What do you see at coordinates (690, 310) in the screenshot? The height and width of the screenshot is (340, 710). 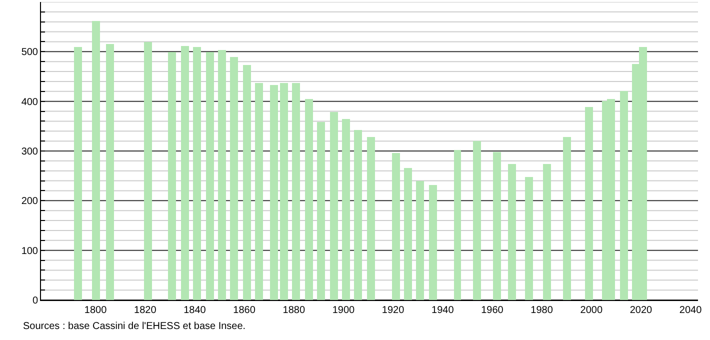 I see `x-tick-label: 2040` at bounding box center [690, 310].